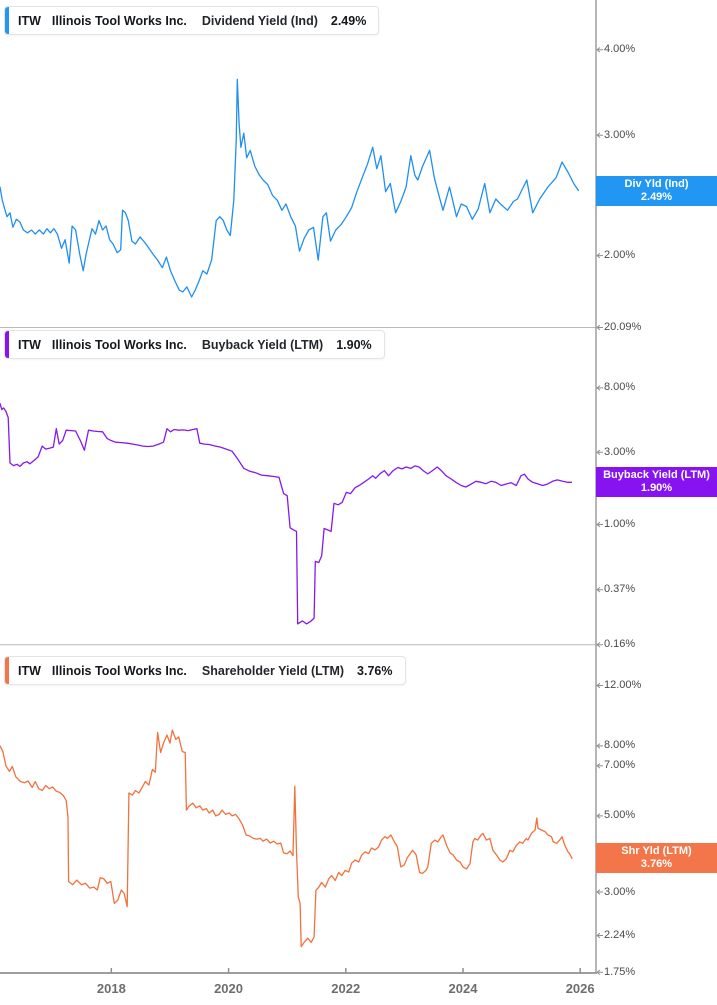 This screenshot has height=1005, width=717. Describe the element at coordinates (348, 20) in the screenshot. I see `legend-value: 2.49%` at that location.